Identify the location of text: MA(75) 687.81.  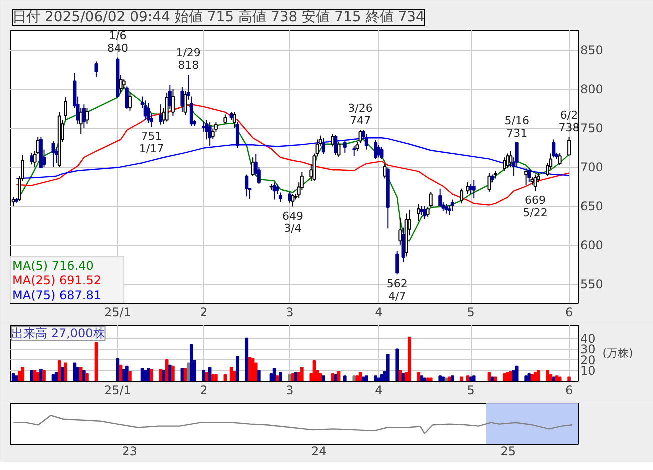
(57, 295).